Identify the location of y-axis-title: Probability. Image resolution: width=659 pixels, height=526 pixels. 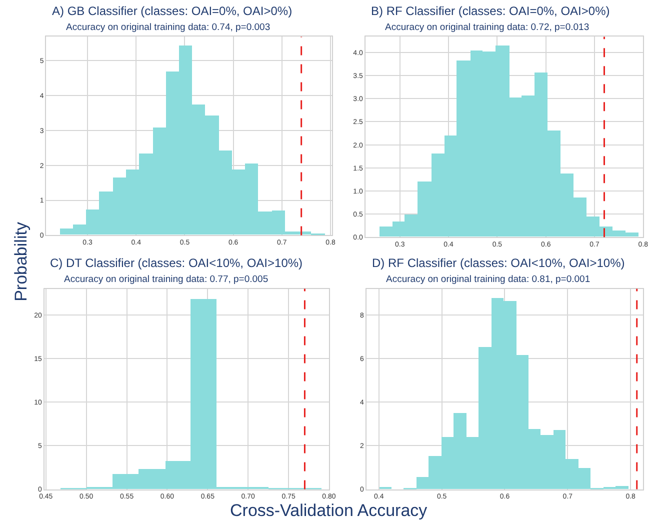
(20, 262).